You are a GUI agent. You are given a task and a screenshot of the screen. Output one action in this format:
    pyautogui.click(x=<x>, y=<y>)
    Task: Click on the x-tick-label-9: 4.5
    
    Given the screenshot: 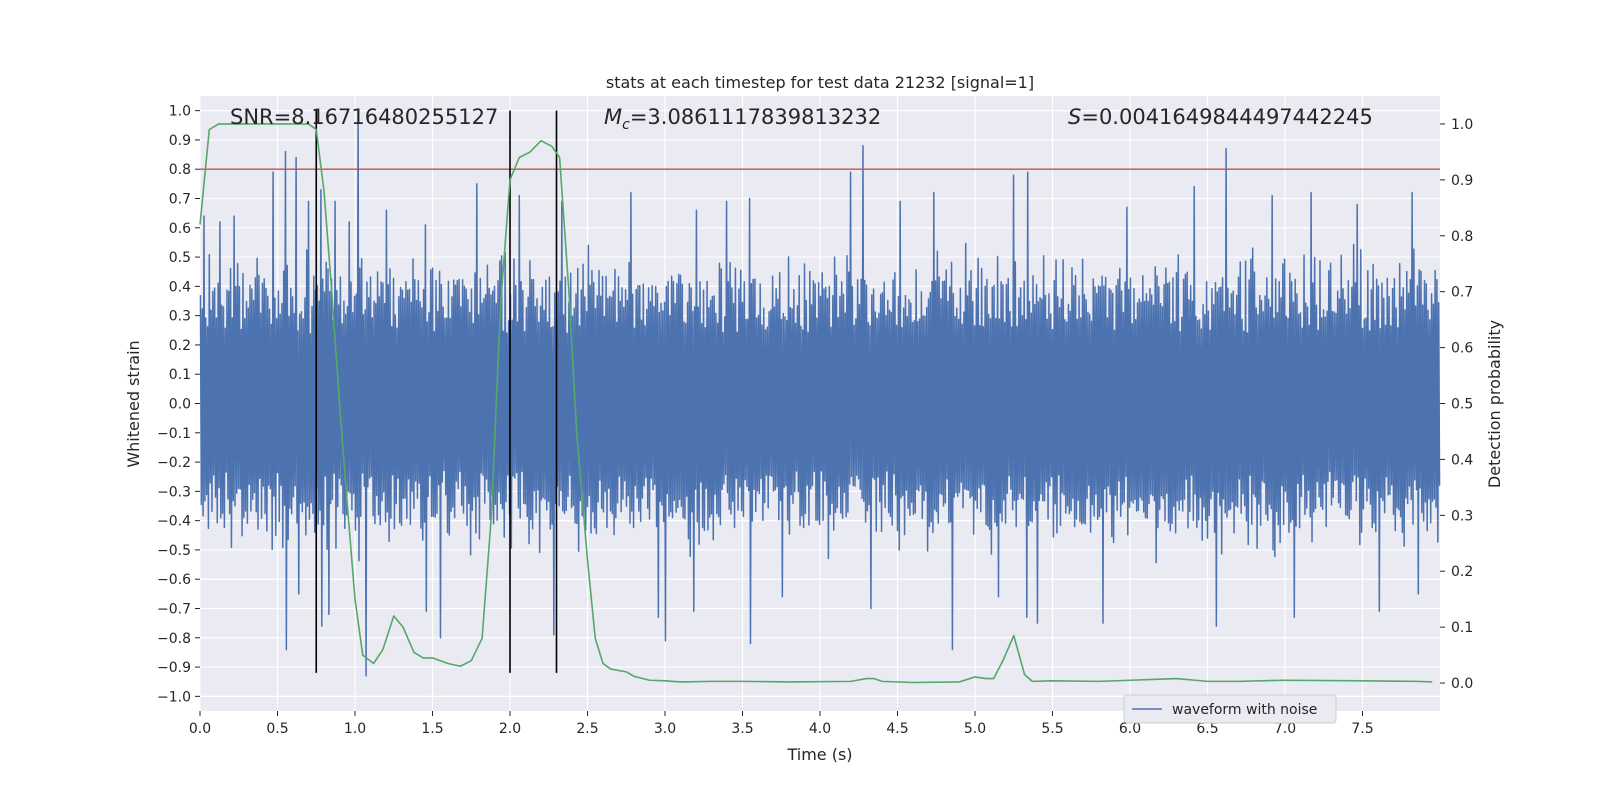 What is the action you would take?
    pyautogui.click(x=897, y=729)
    